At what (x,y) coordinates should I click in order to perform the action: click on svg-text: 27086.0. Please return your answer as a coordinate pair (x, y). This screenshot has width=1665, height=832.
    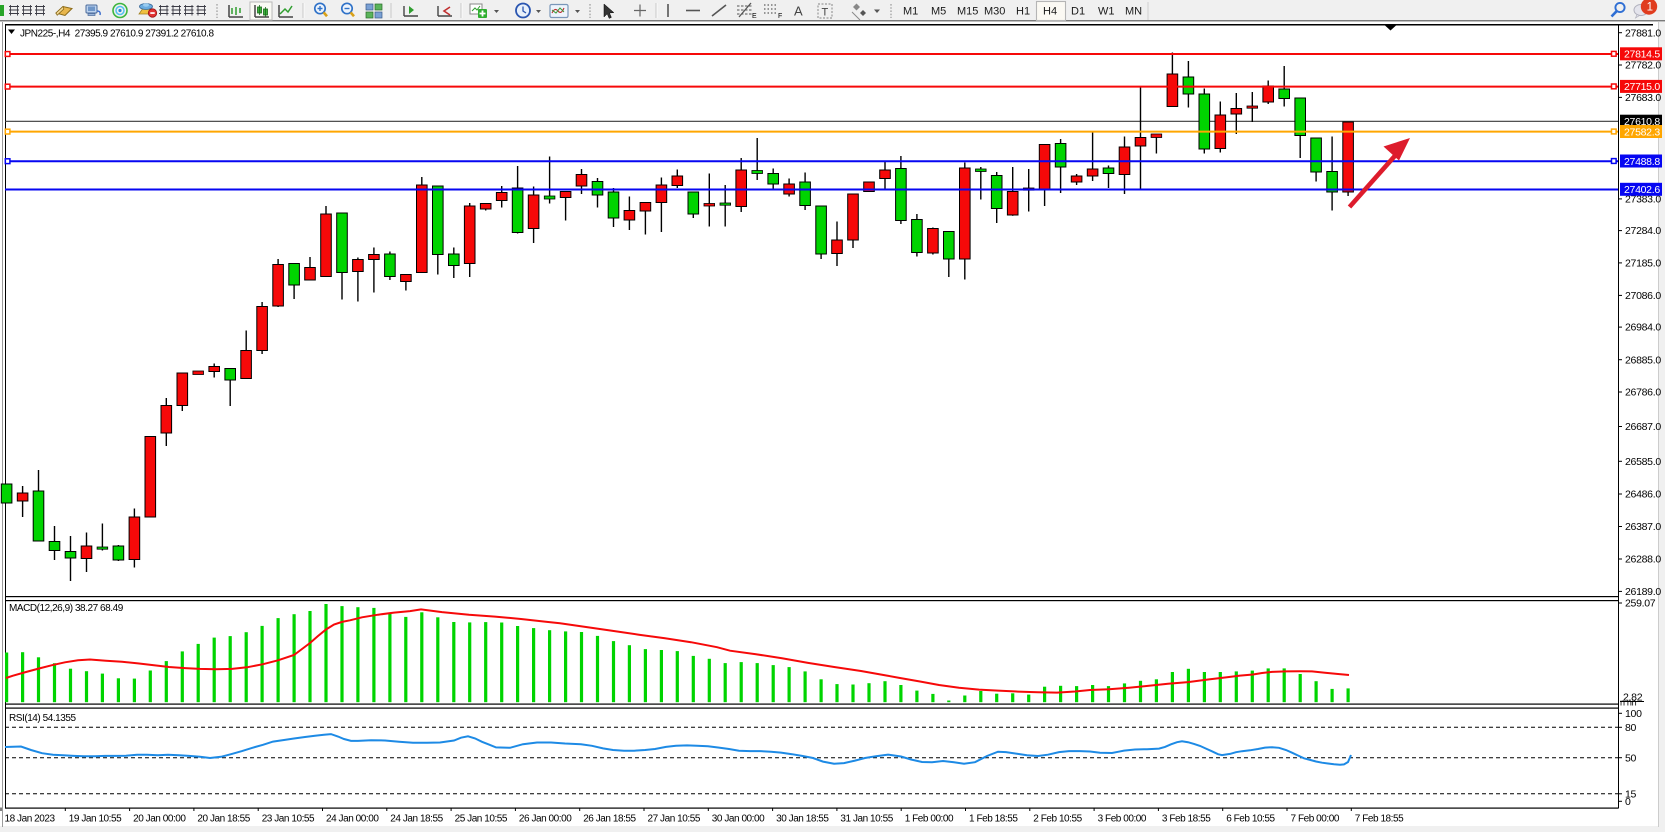
    Looking at the image, I should click on (1643, 296).